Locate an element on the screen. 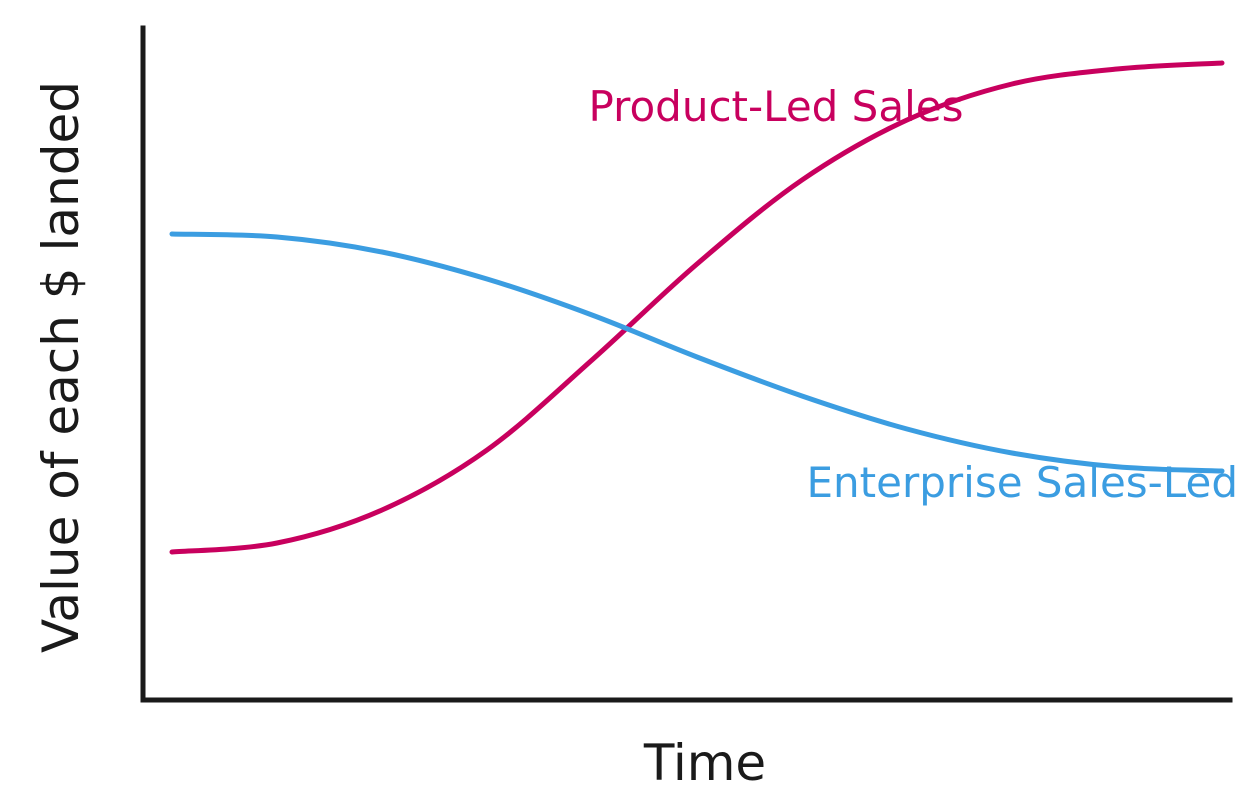  series-label-2: Enterprise Sales-Led is located at coordinates (1022, 482).